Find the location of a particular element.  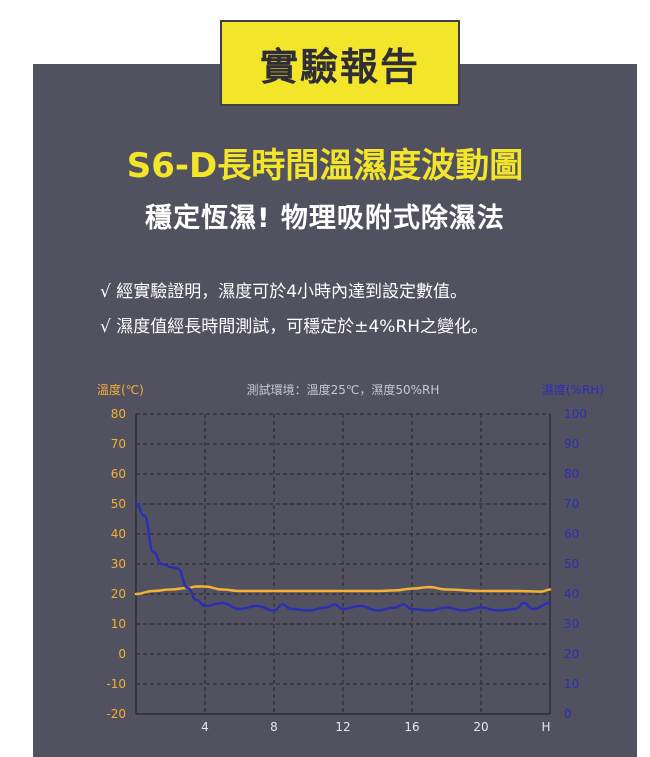

y-right-tick-label: 0 is located at coordinates (568, 714).